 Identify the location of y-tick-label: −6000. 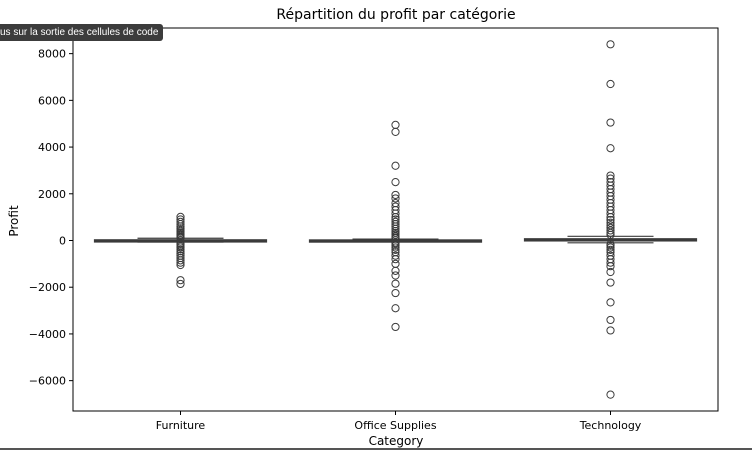
(47, 381).